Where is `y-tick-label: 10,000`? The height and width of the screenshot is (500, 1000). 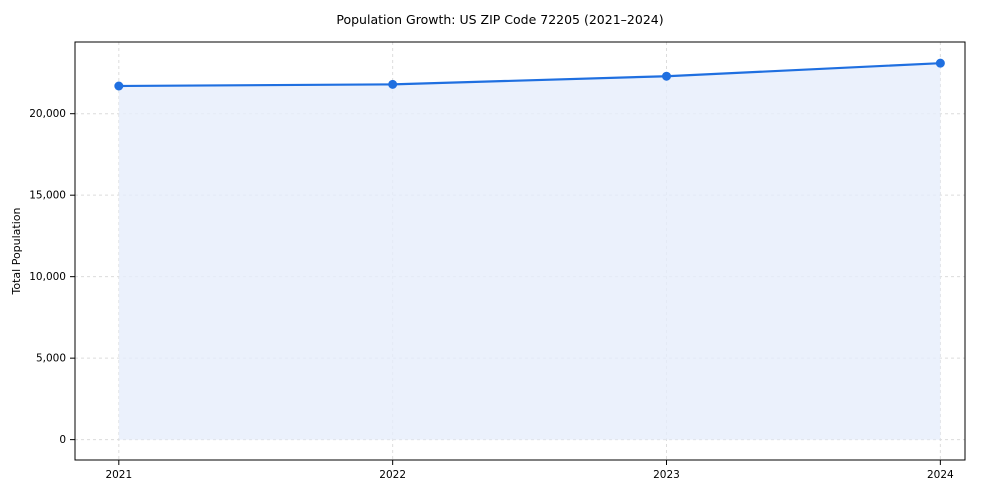
y-tick-label: 10,000 is located at coordinates (47, 277).